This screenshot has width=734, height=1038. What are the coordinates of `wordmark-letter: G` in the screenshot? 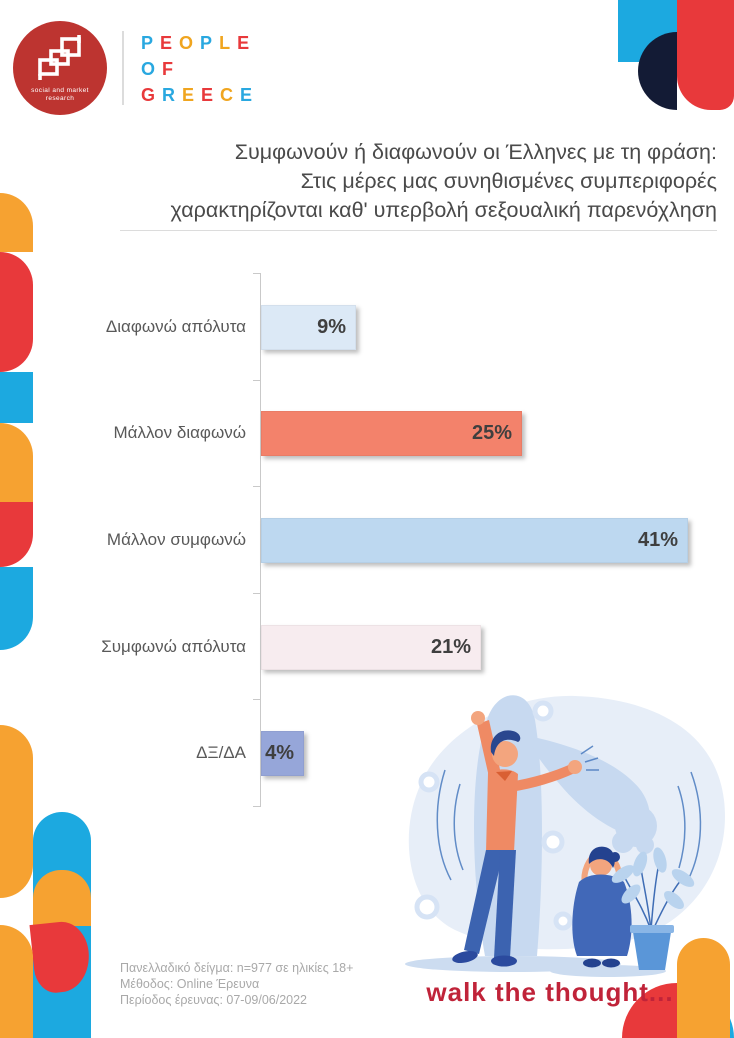 It's located at (152, 95).